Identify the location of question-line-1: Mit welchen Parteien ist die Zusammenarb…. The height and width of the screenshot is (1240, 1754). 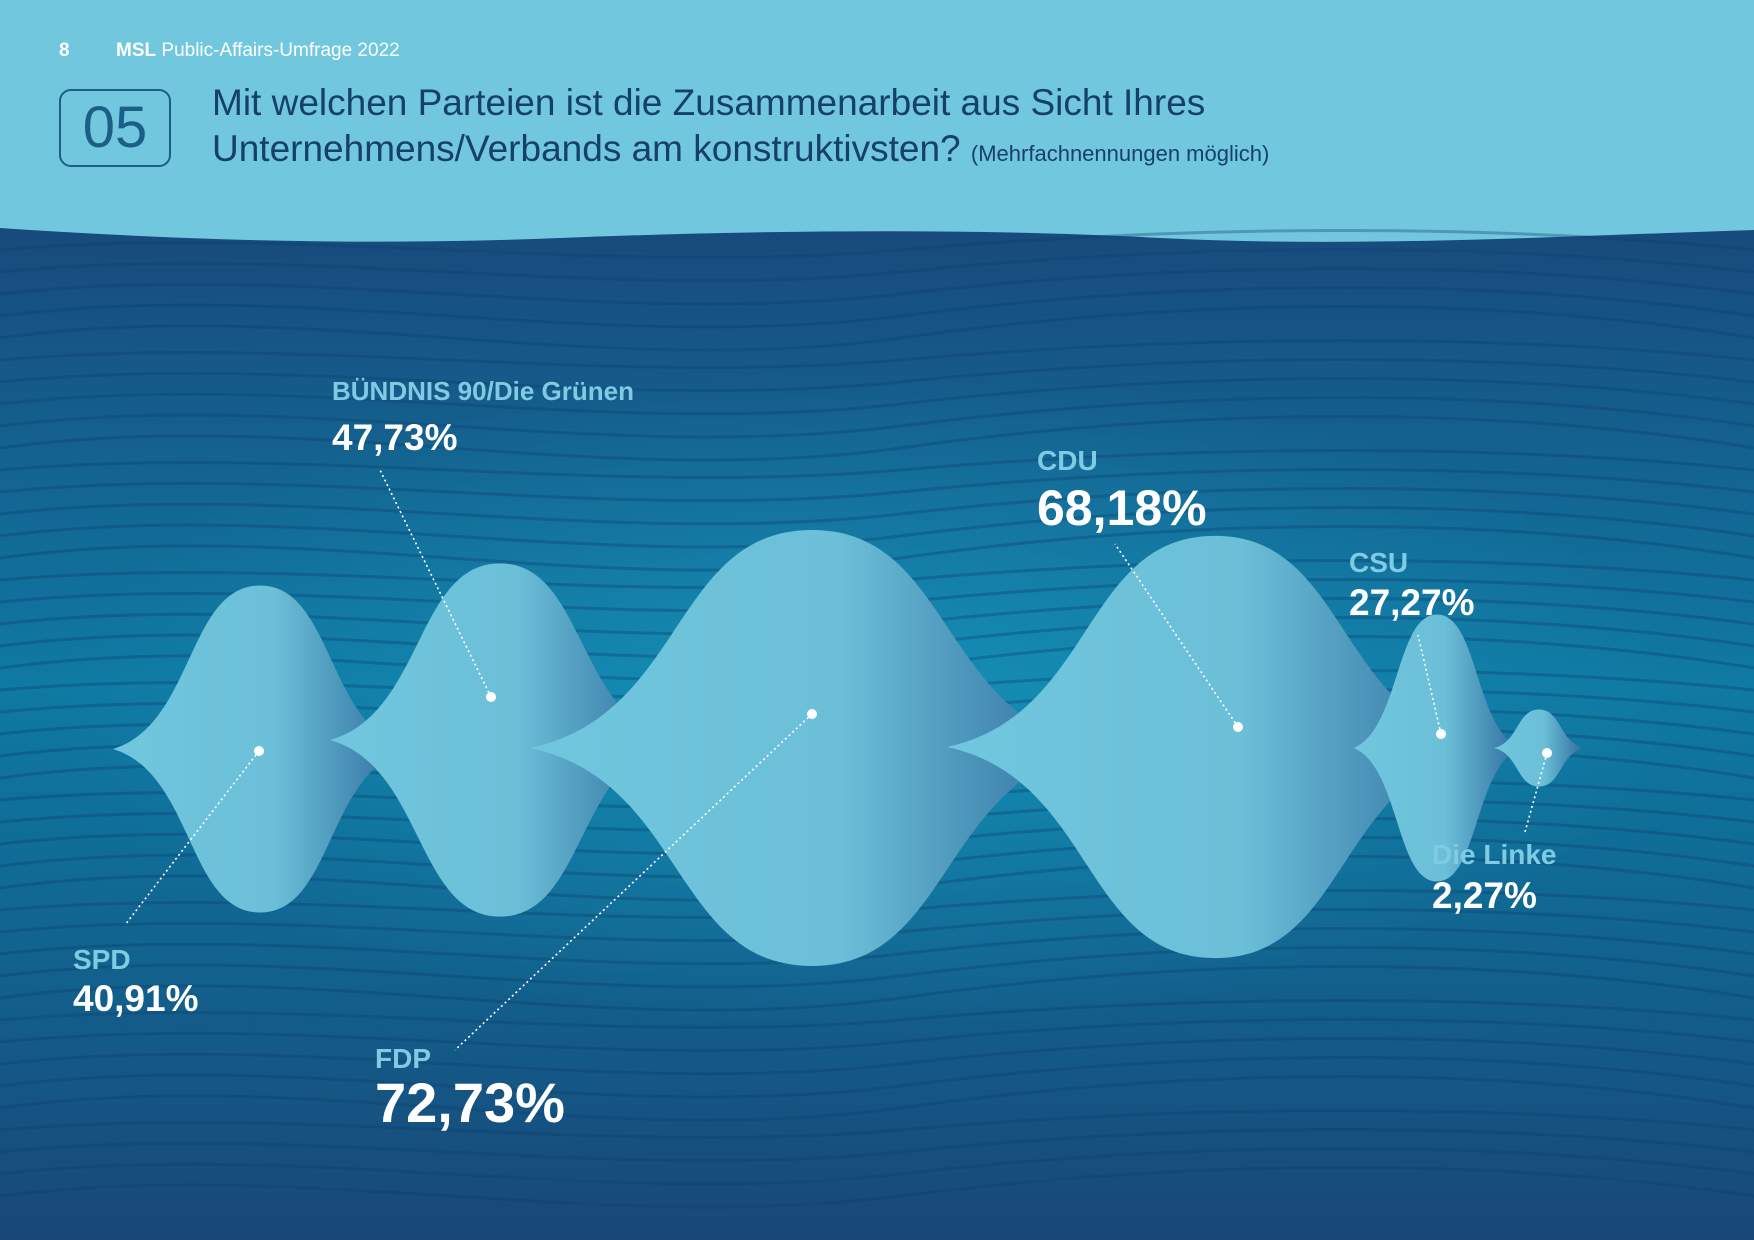
(709, 102).